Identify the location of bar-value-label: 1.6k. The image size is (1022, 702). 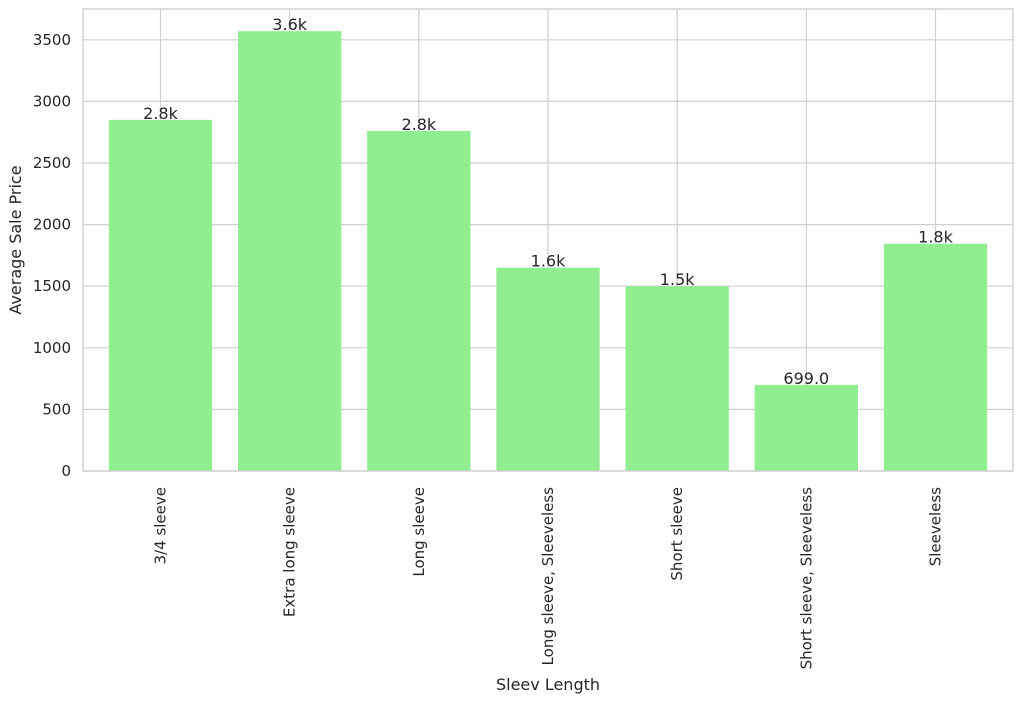
(548, 261).